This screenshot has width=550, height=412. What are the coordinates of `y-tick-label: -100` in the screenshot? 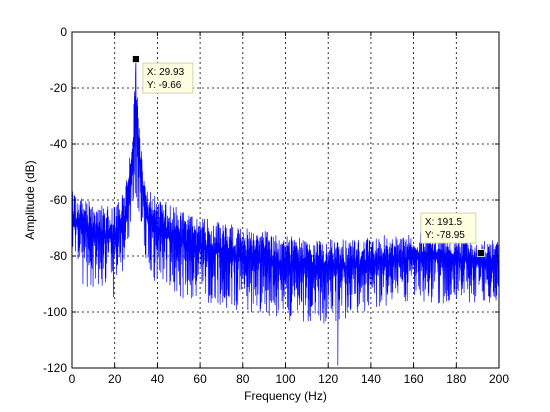 It's located at (55, 312).